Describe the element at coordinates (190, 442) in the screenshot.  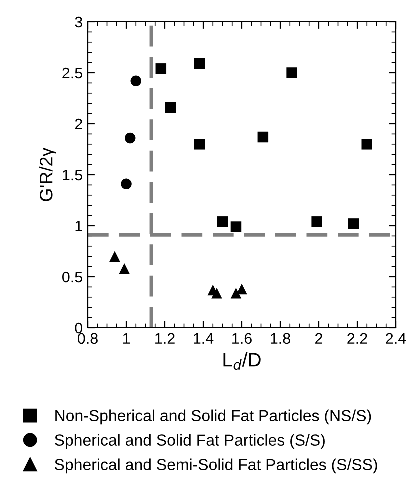
I see `legend-label: Spherical and Solid Fat Particles (S/S)` at that location.